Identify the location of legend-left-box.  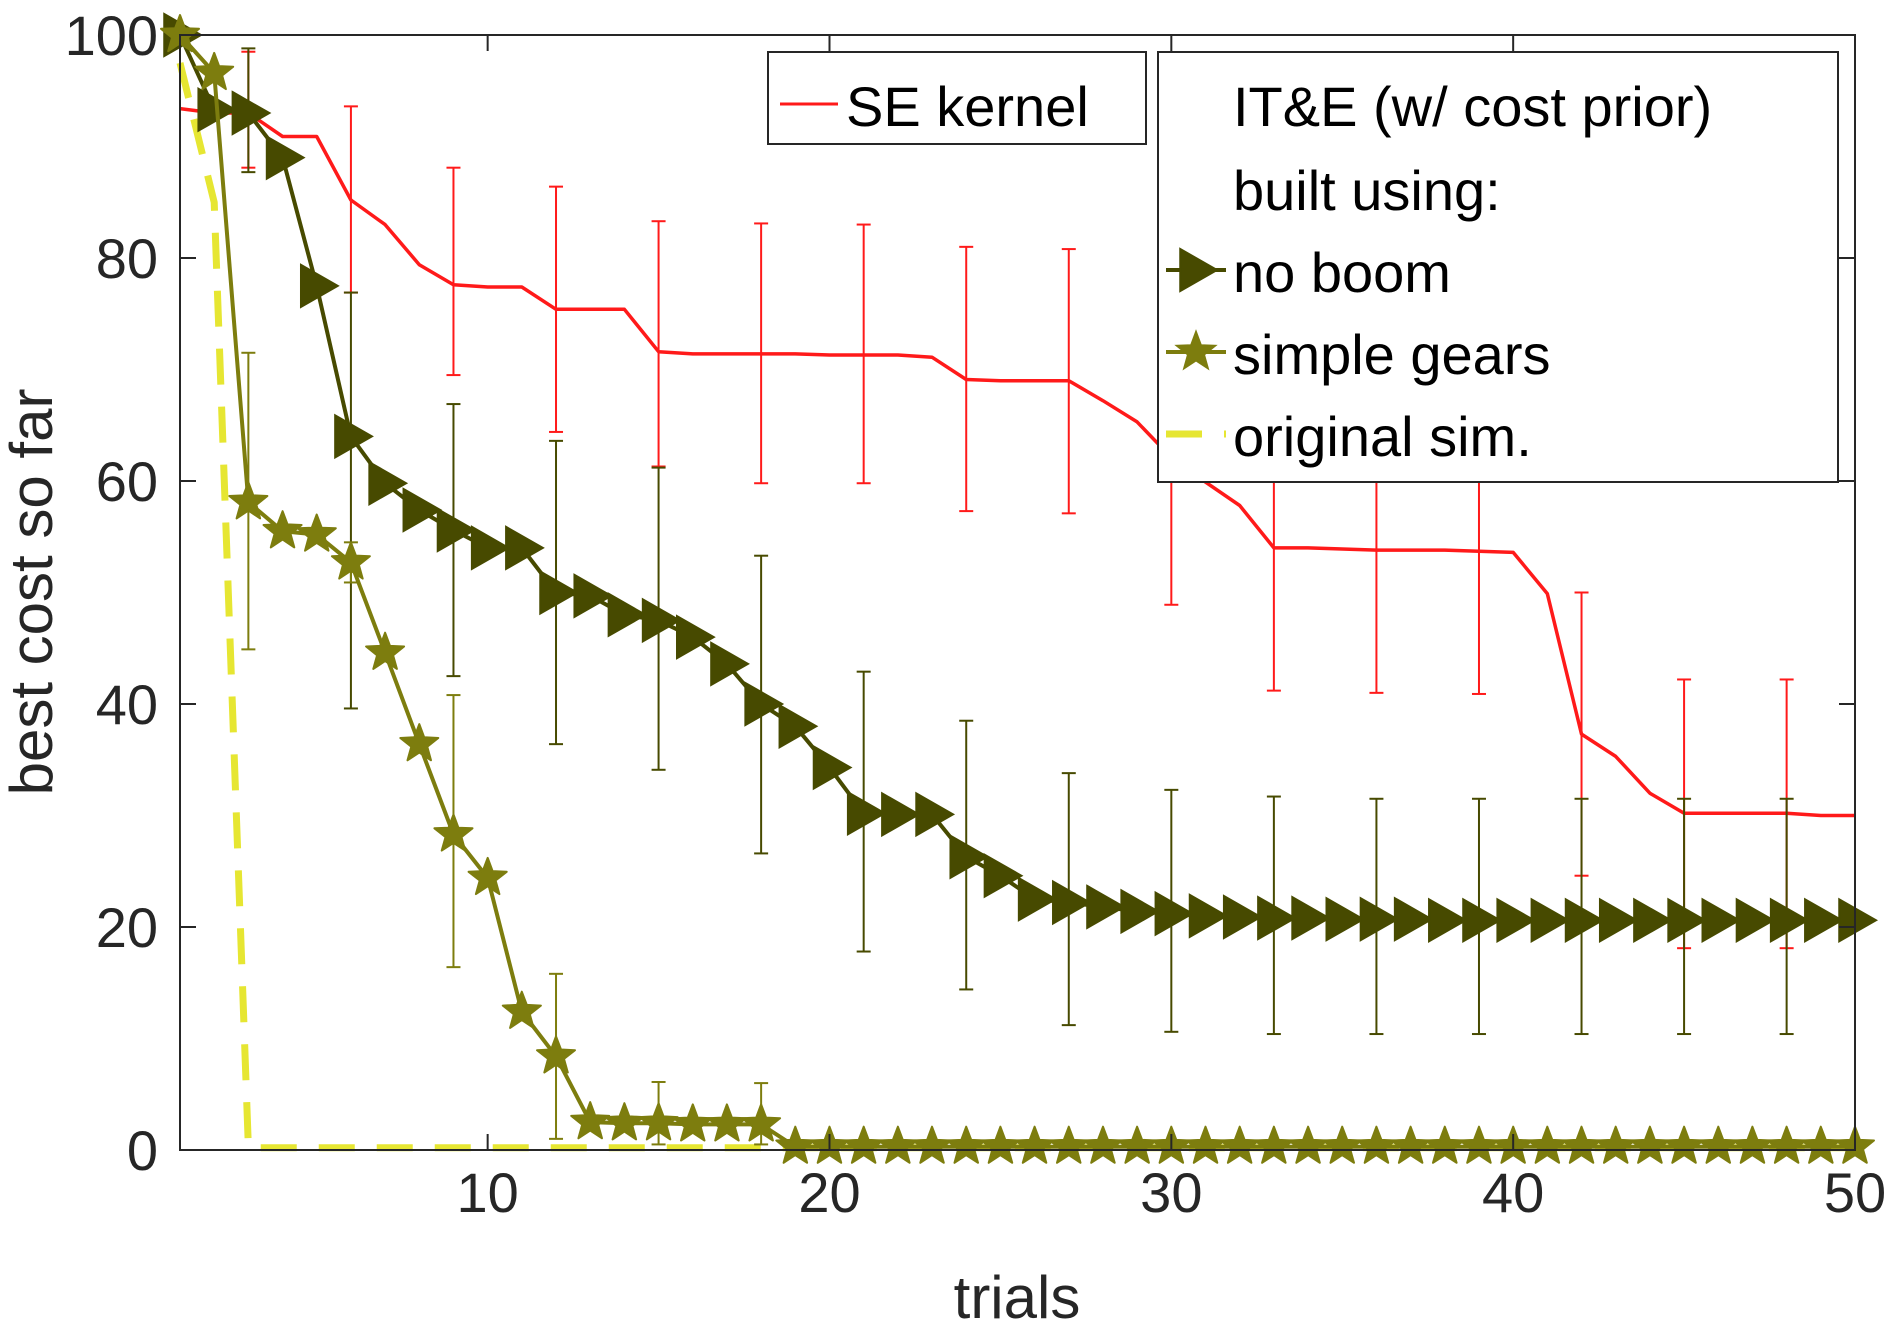
(957, 98).